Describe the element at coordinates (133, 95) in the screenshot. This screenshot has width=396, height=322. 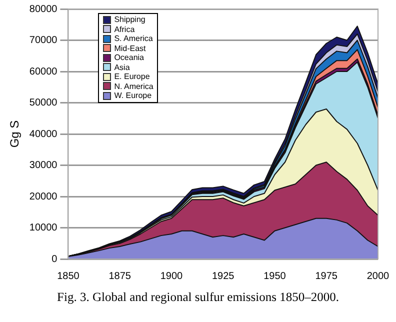
I see `legend-label: W. Europe` at that location.